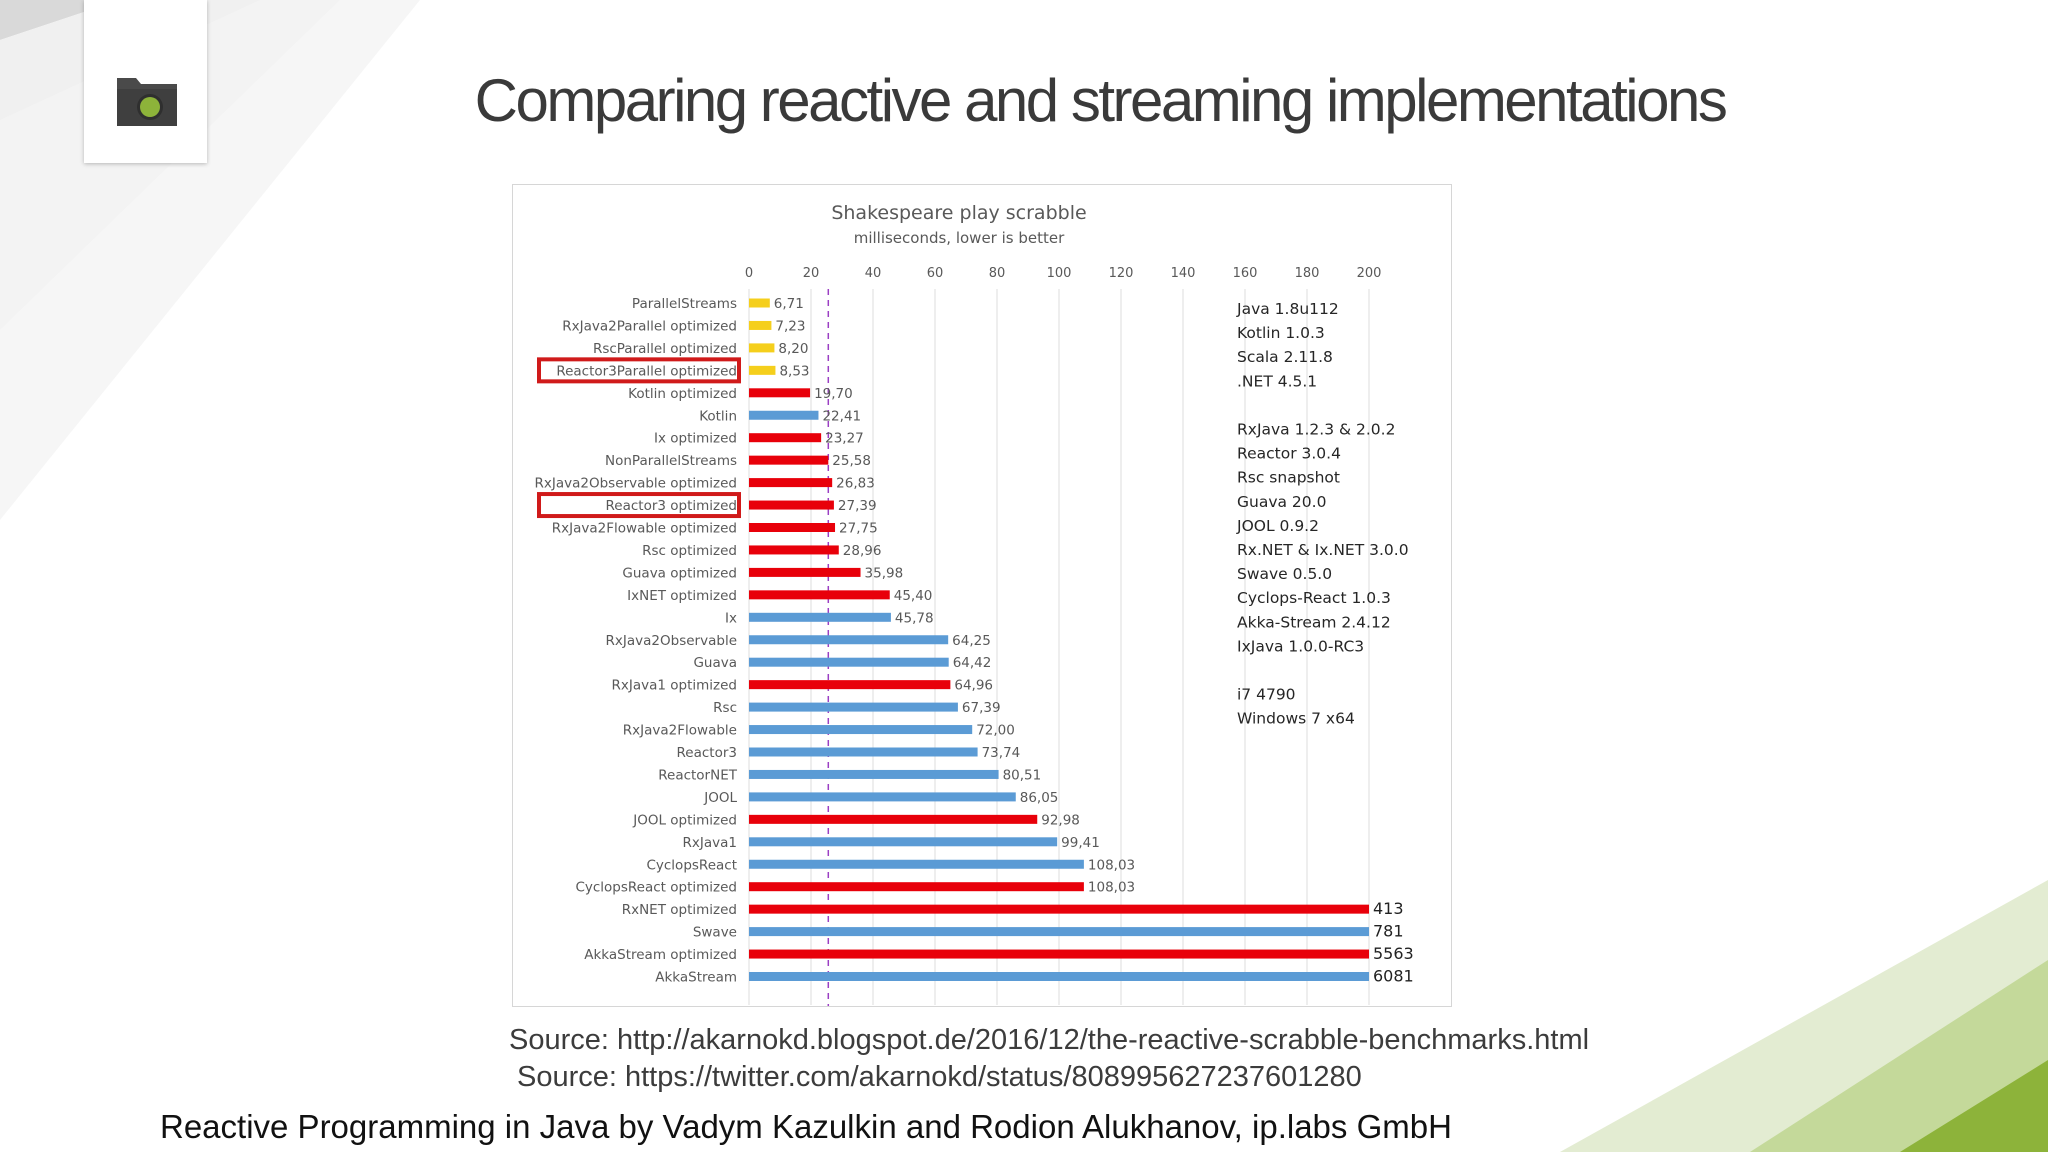  Describe the element at coordinates (749, 273) in the screenshot. I see `x-tick-label: 0` at that location.